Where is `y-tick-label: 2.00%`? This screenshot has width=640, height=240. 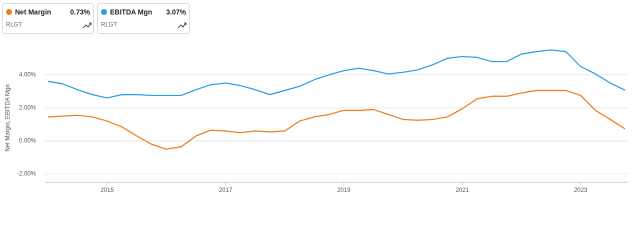 y-tick-label: 2.00% is located at coordinates (28, 108).